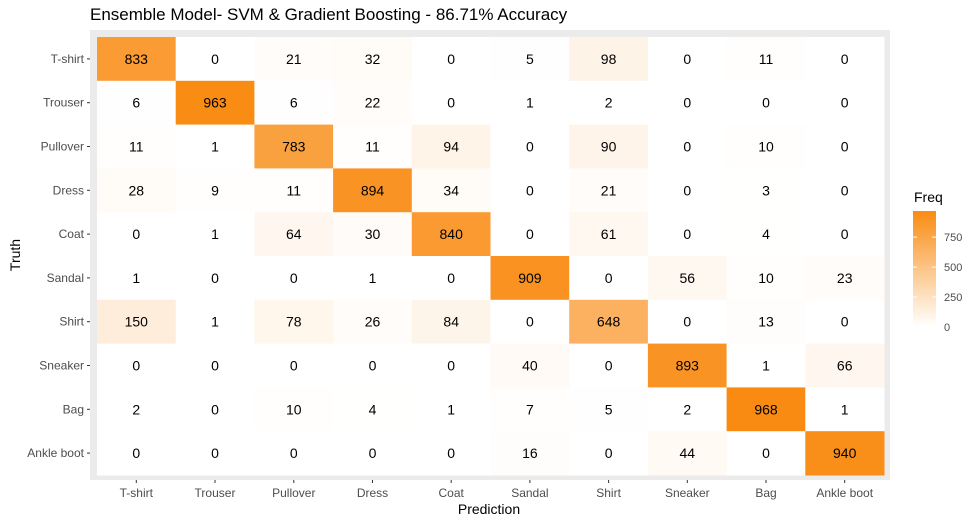  I want to click on cell-value-label: 13, so click(766, 322).